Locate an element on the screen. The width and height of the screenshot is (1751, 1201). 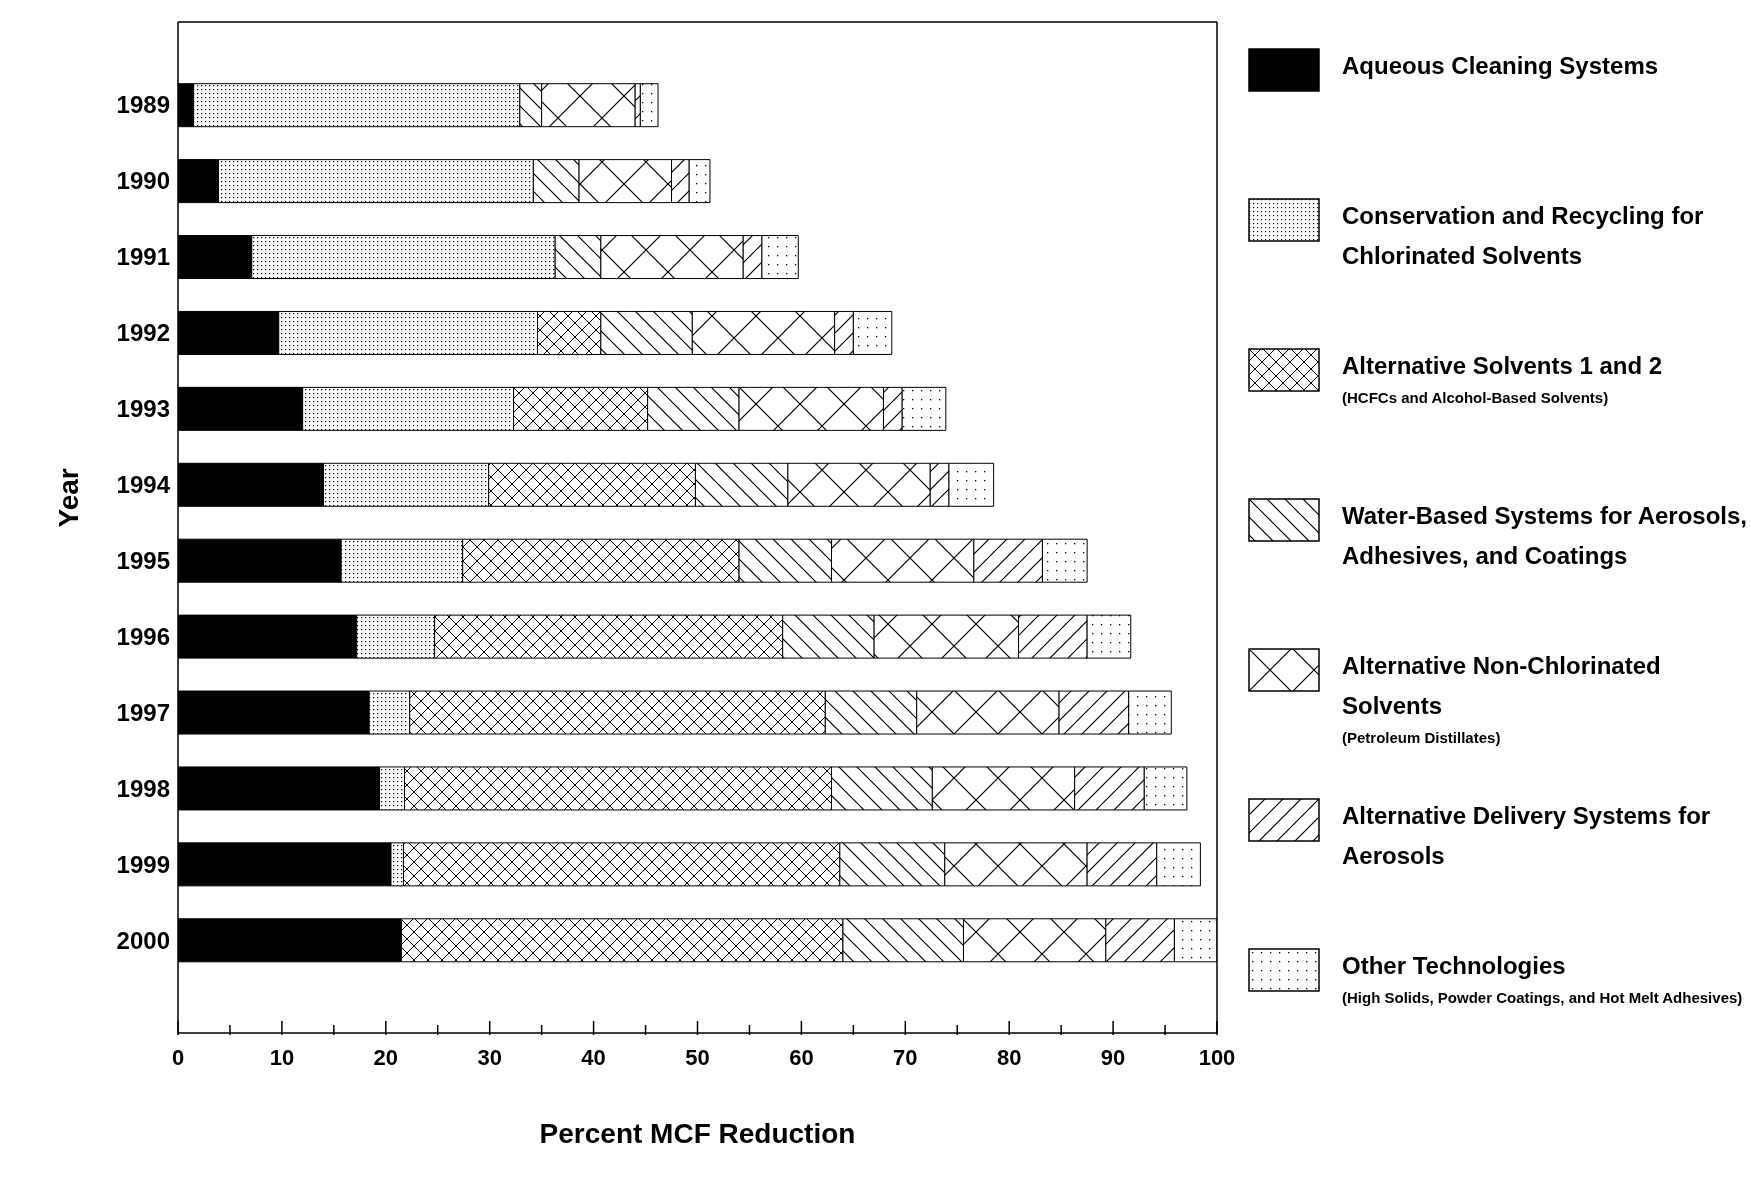
y-axis-title: Year is located at coordinates (68, 498).